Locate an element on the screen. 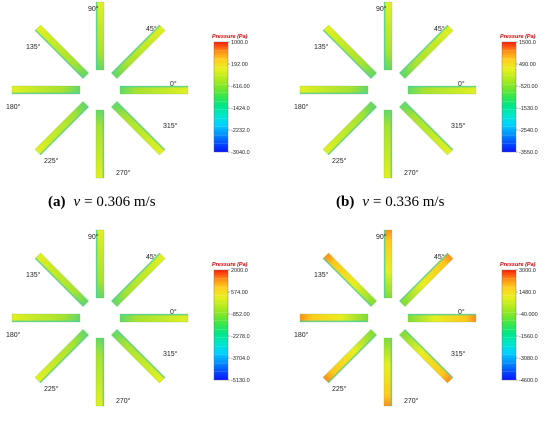 The width and height of the screenshot is (550, 421). colorbar-tick-label: 1480.0 is located at coordinates (527, 293).